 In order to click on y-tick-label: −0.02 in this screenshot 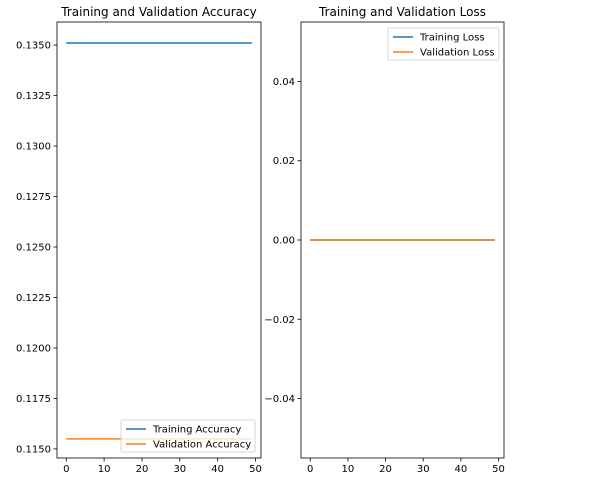, I will do `click(279, 320)`.